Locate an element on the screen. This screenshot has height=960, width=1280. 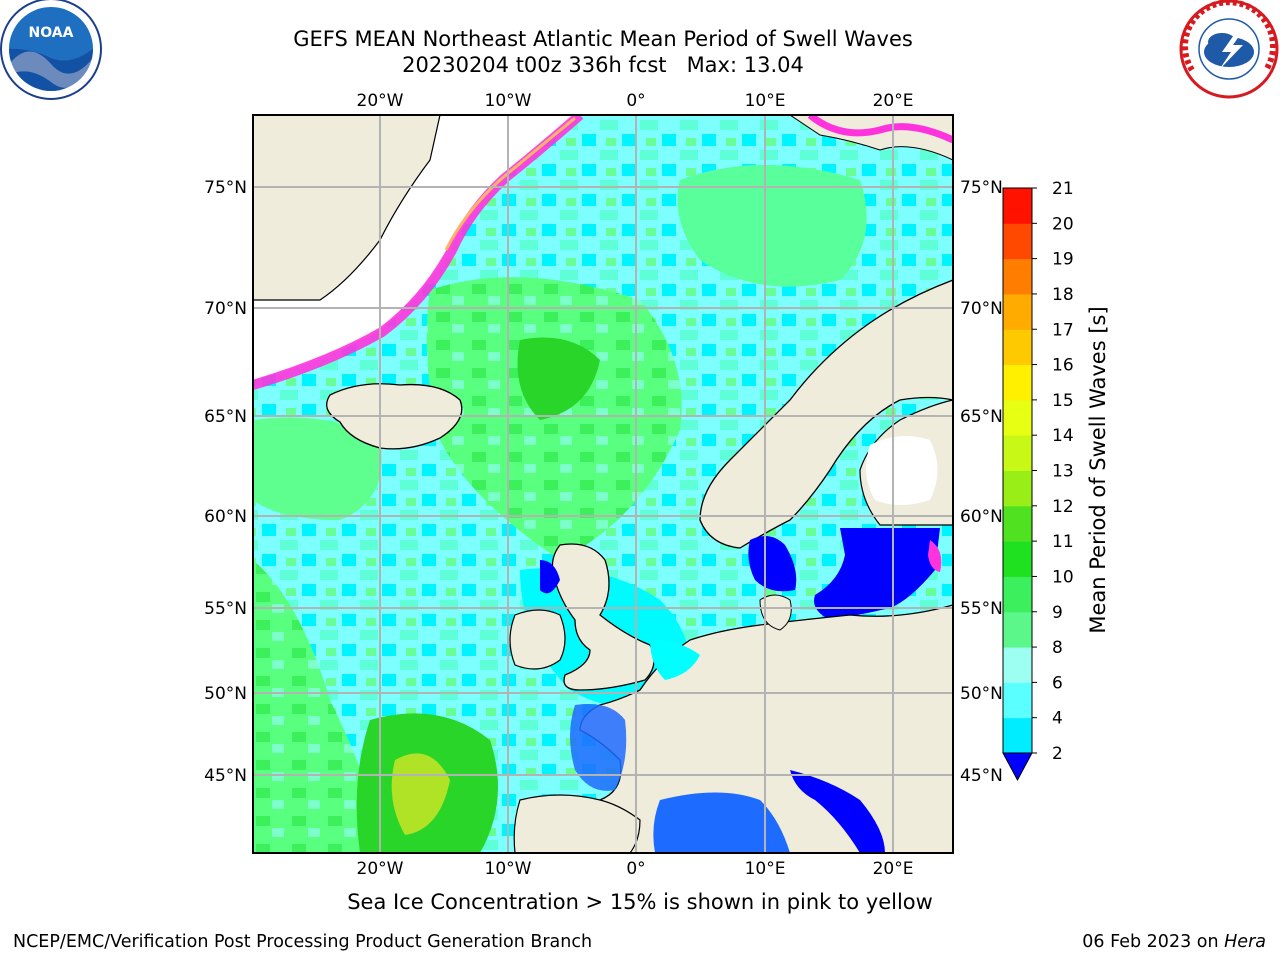
colorbar: 2 4 6 8 9 10 11 12 13 14 15 16 17 18 19 20 21 is located at coordinates (1038, 480).